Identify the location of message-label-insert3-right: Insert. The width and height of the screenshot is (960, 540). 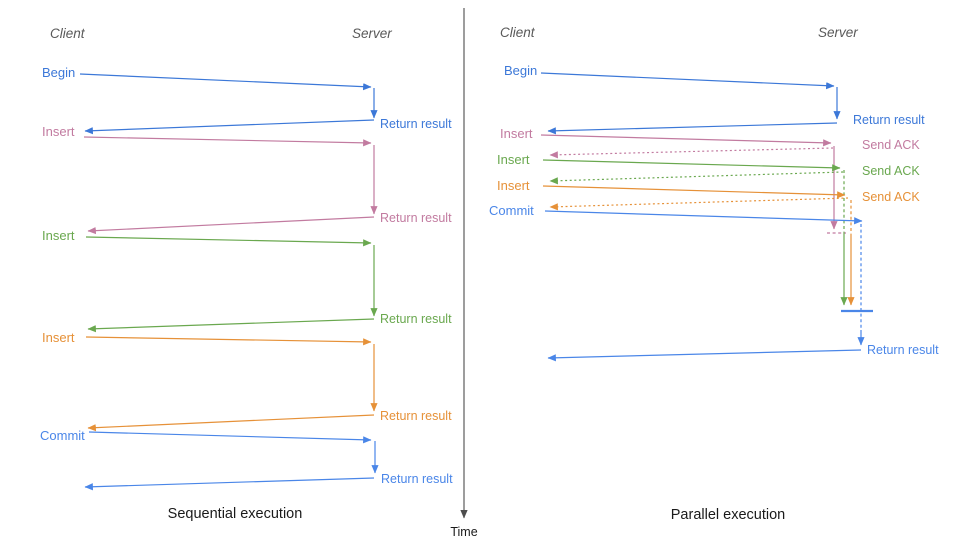
(513, 185).